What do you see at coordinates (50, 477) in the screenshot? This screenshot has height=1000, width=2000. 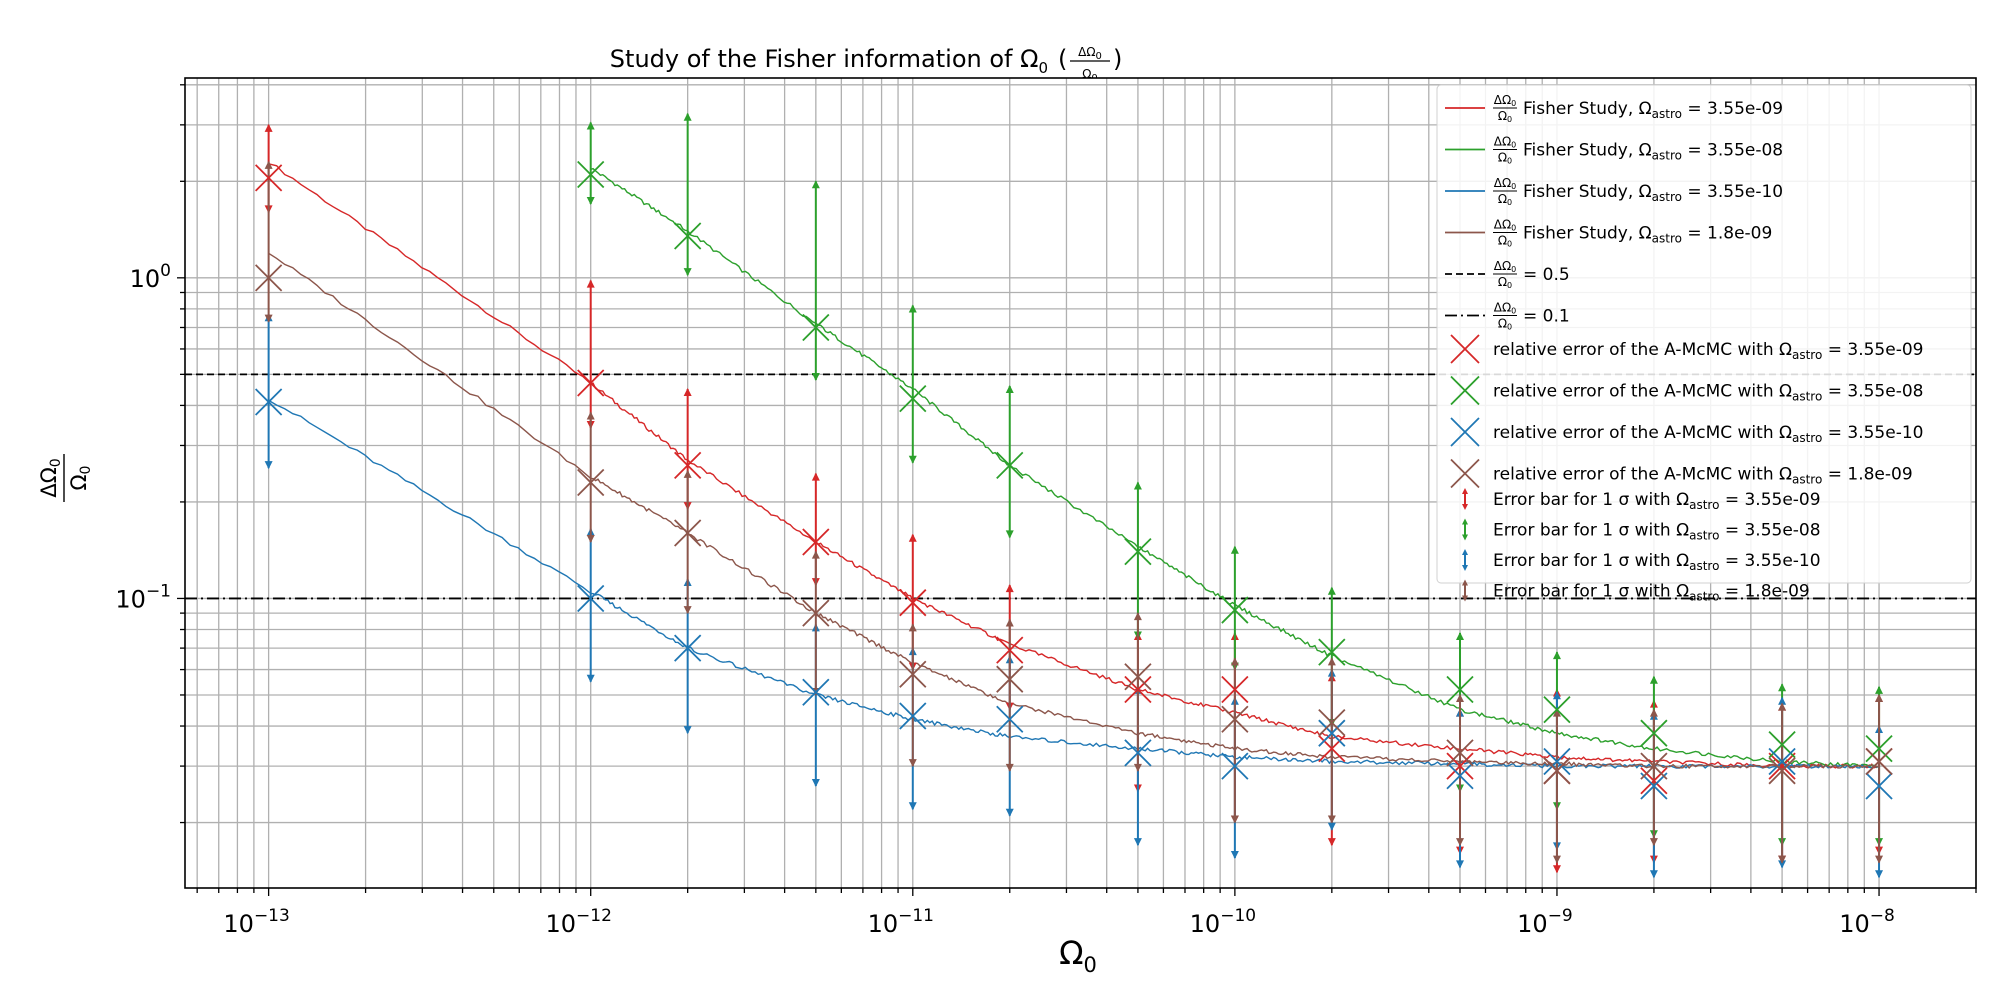 I see `svg-text: ΔΩ0` at bounding box center [50, 477].